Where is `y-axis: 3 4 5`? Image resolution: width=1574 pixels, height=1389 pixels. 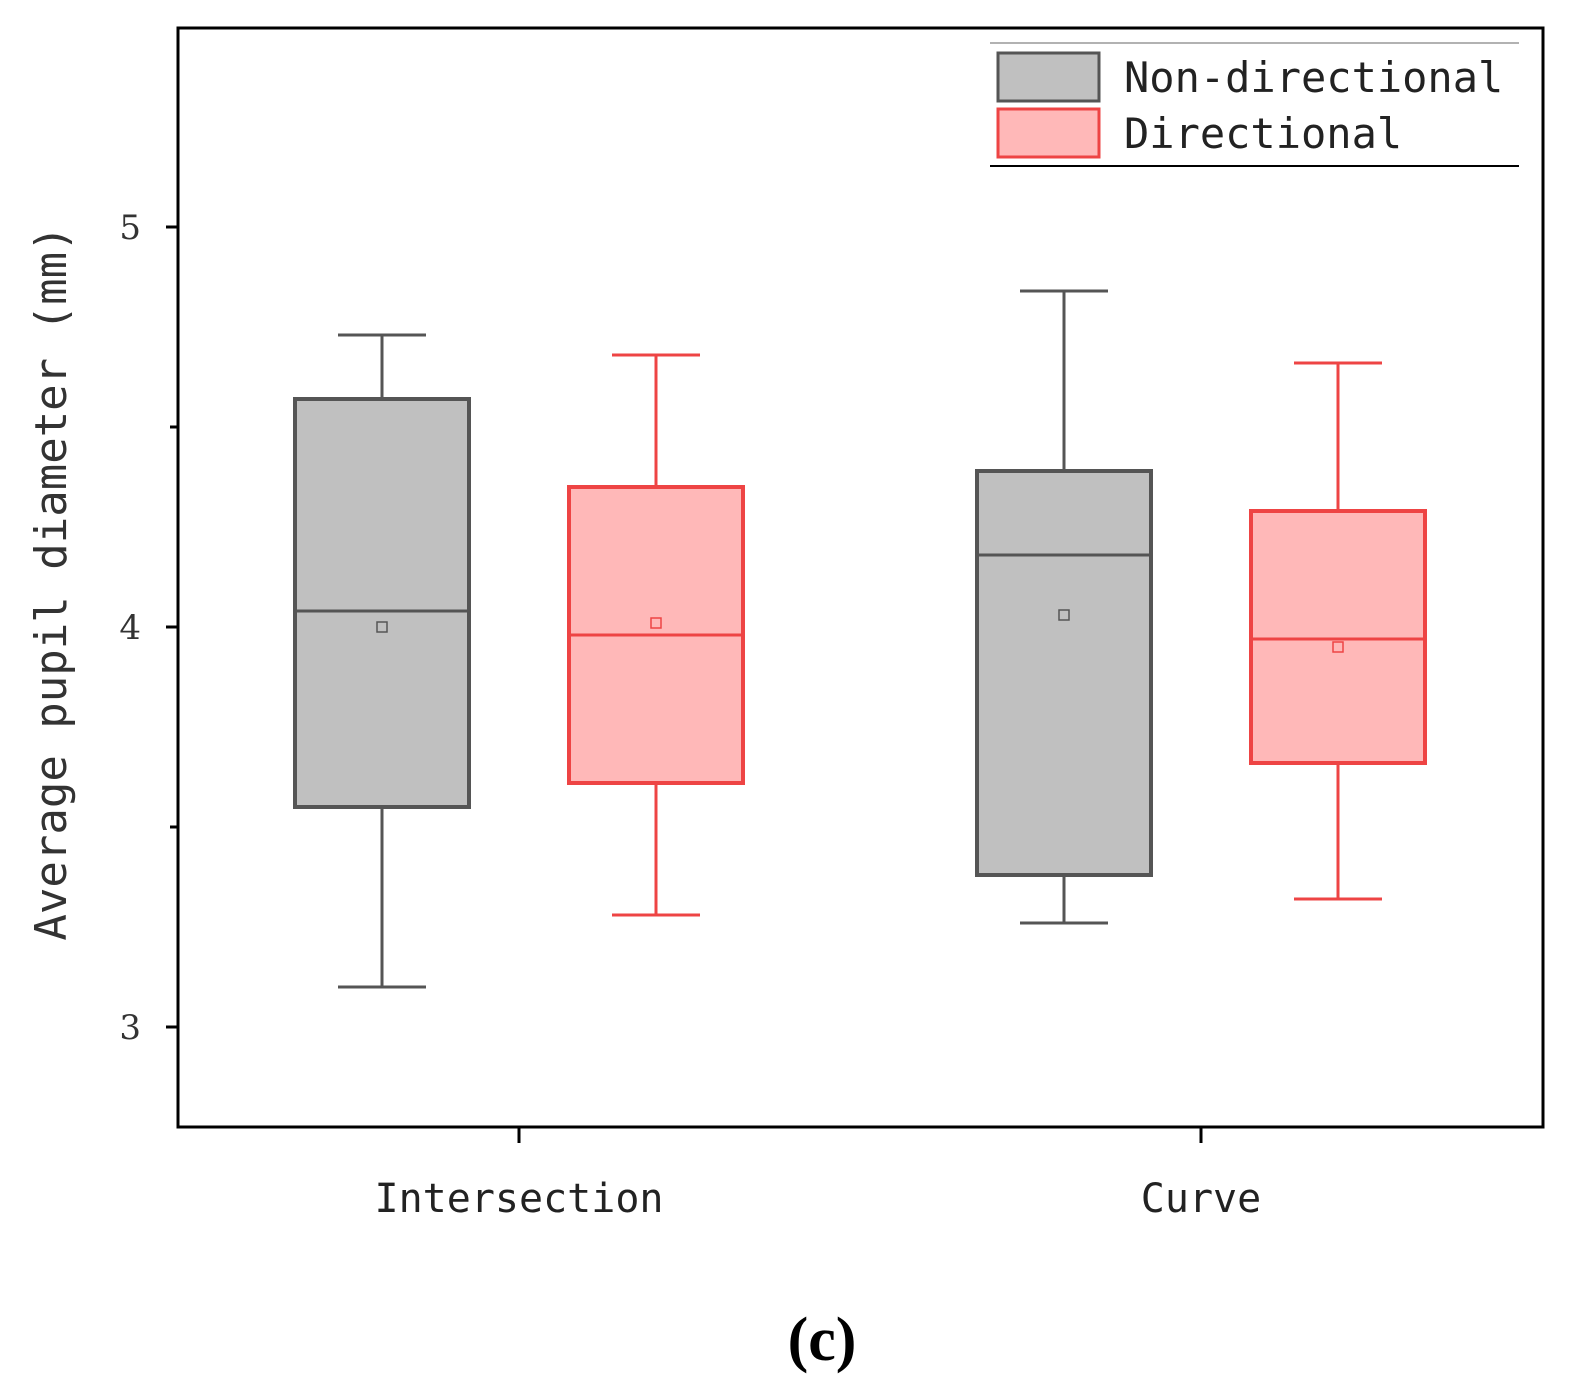
y-axis: 3 4 5 is located at coordinates (148, 628).